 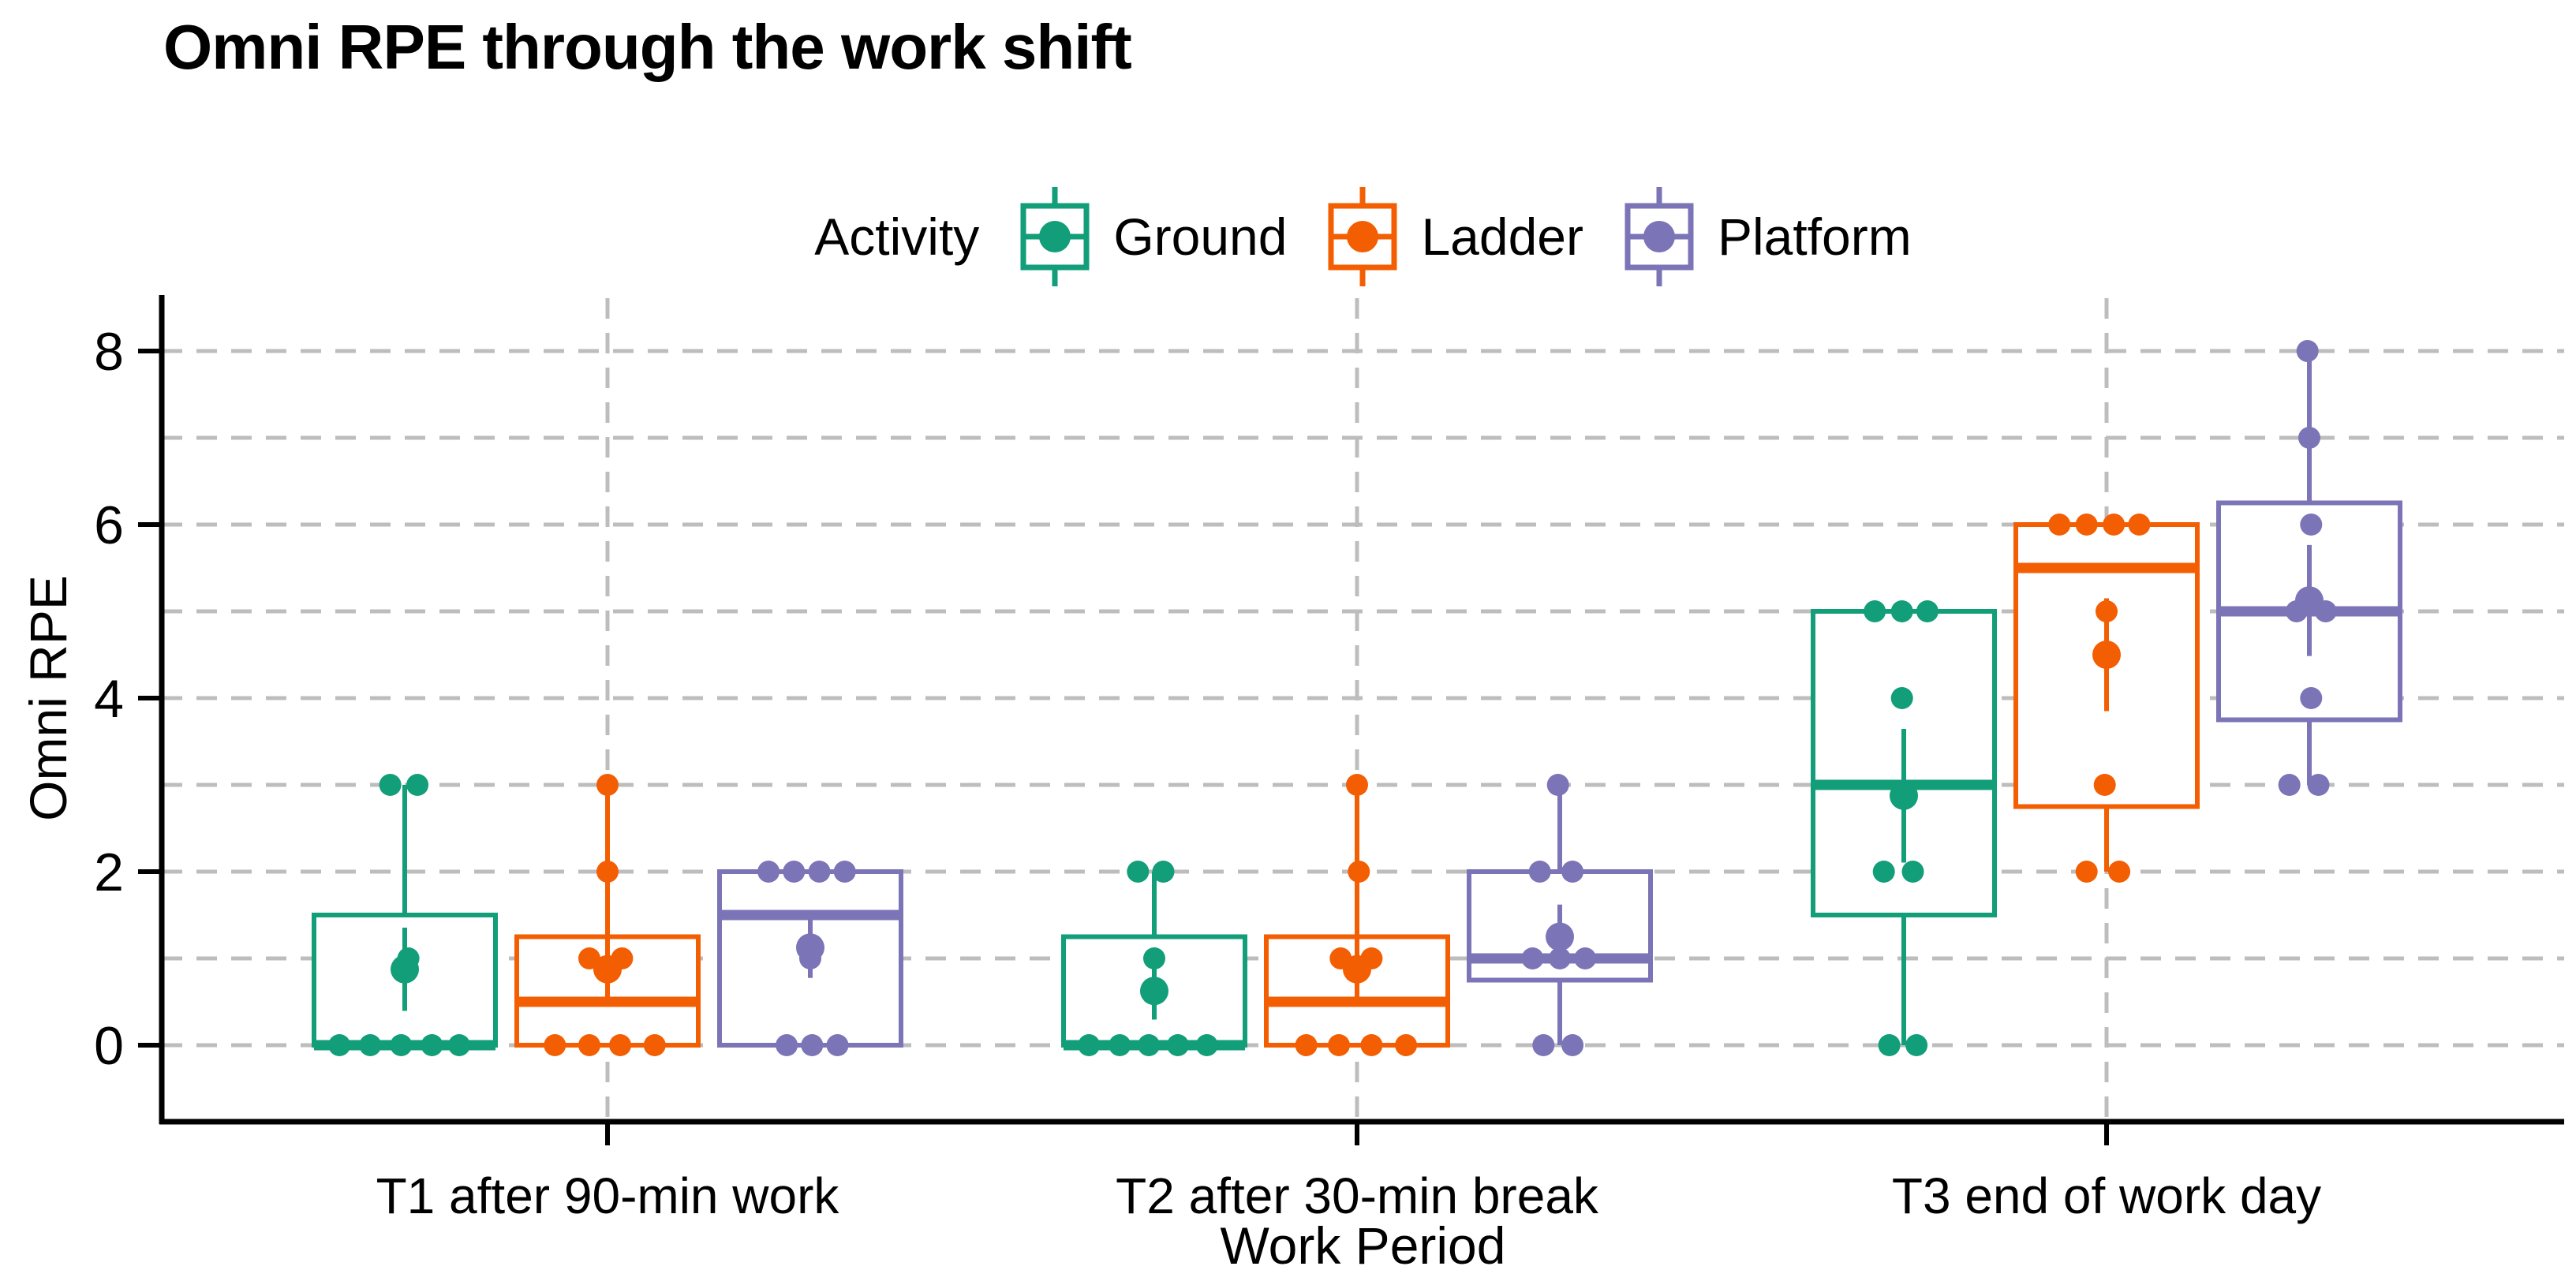 I want to click on boxplot-platform-t1, so click(x=810, y=958).